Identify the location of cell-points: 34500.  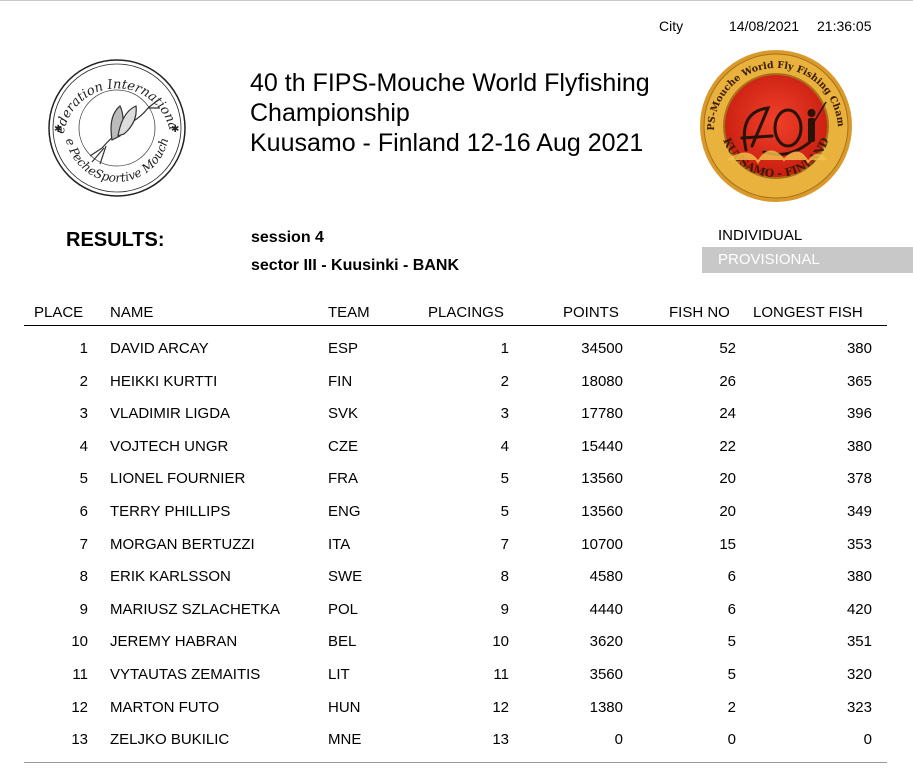
(602, 348).